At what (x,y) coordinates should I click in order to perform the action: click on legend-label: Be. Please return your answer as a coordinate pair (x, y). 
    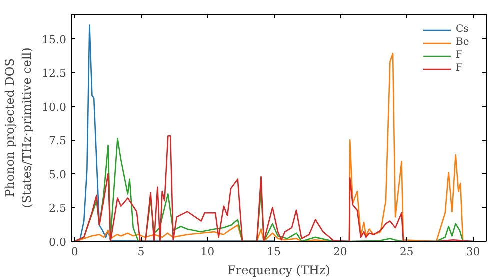
    Looking at the image, I should click on (463, 42).